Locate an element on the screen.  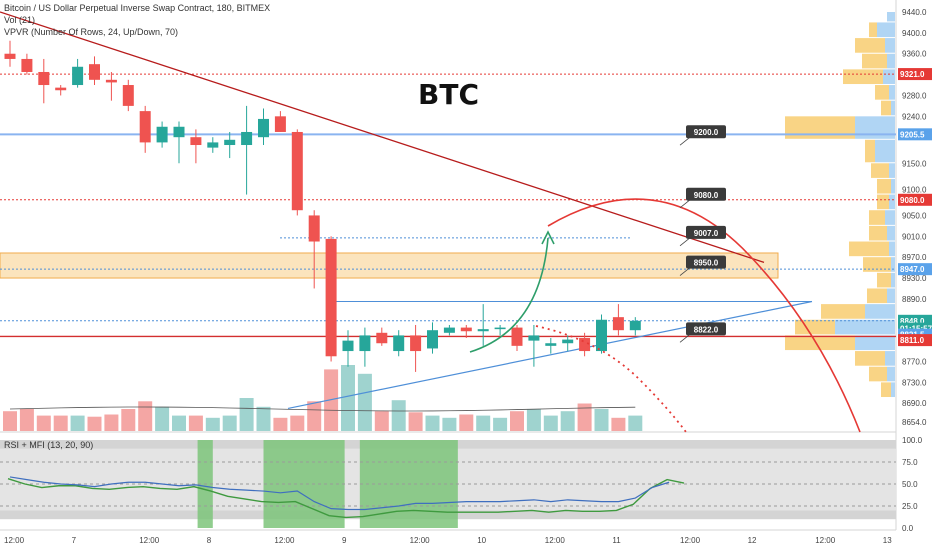
price-badge-label: 9080.0 is located at coordinates (912, 200).